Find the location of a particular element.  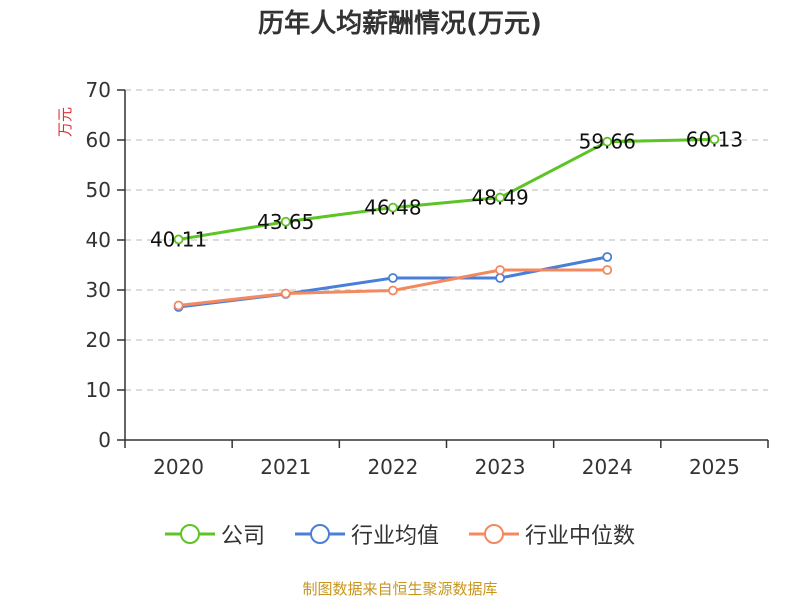

x-tick-label: 2021 is located at coordinates (285, 467).